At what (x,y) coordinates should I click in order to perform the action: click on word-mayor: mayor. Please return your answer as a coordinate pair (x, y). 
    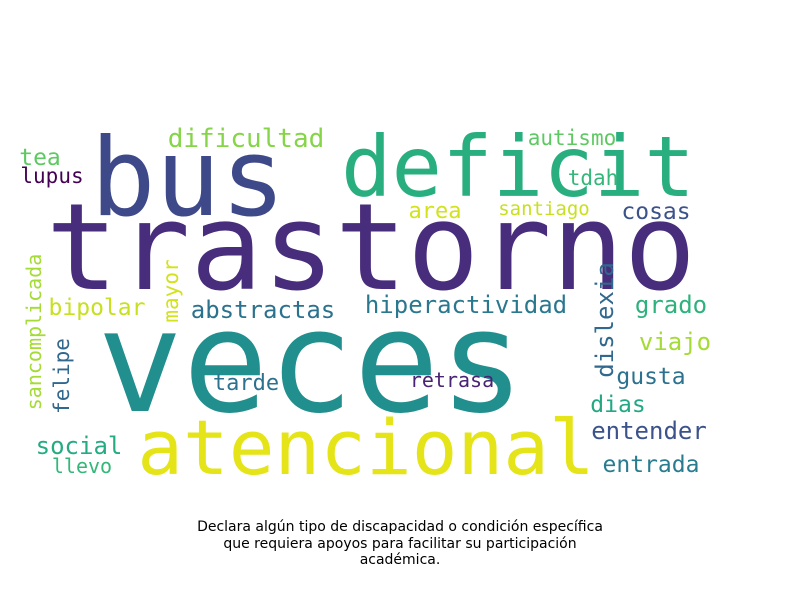
    Looking at the image, I should click on (171, 290).